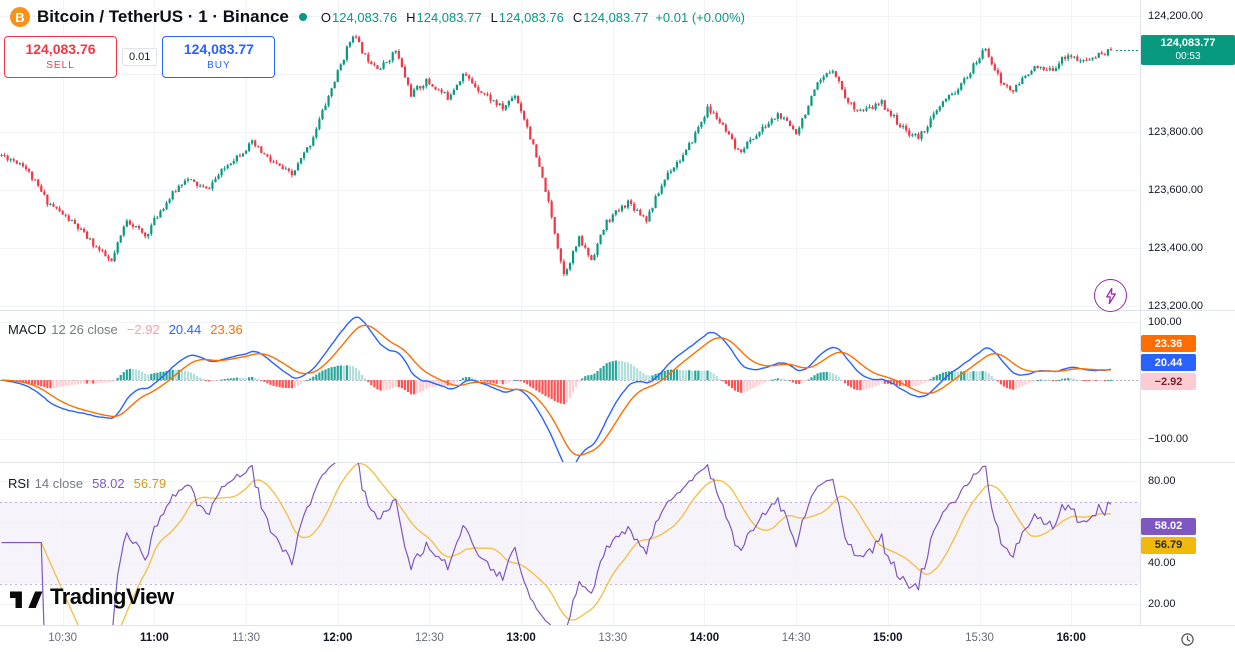 The image size is (1235, 652). Describe the element at coordinates (1176, 305) in the screenshot. I see `axis-label: 123,200.00` at that location.